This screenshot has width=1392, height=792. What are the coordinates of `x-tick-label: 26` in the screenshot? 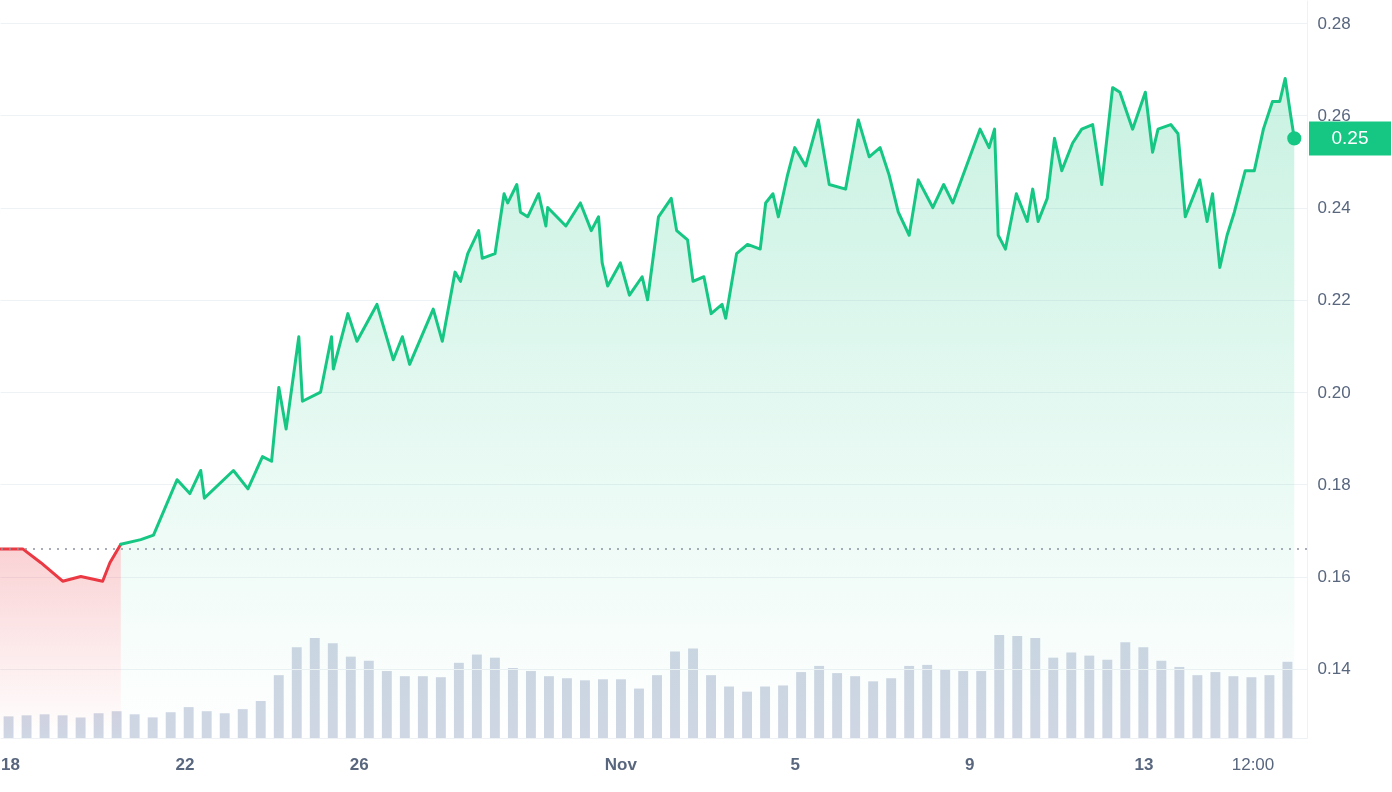 It's located at (359, 764).